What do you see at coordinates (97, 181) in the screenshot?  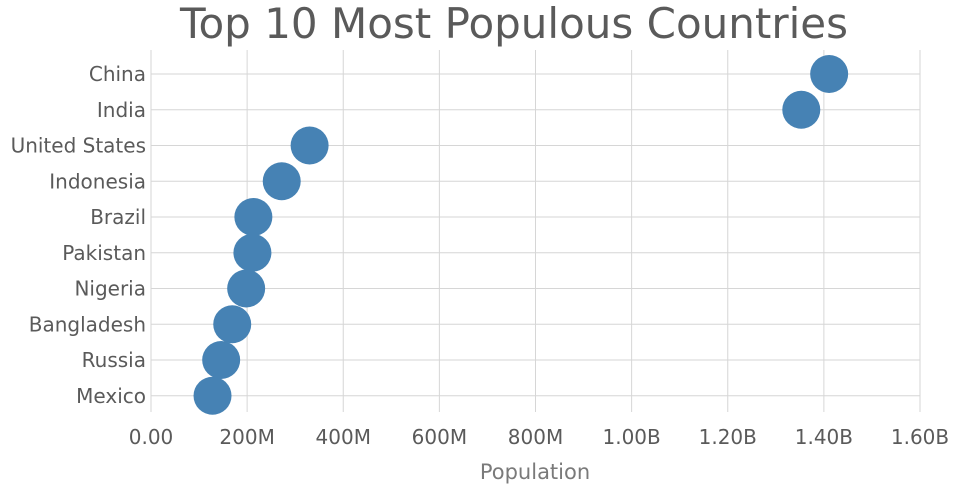 I see `y-tick-label: Indonesia` at bounding box center [97, 181].